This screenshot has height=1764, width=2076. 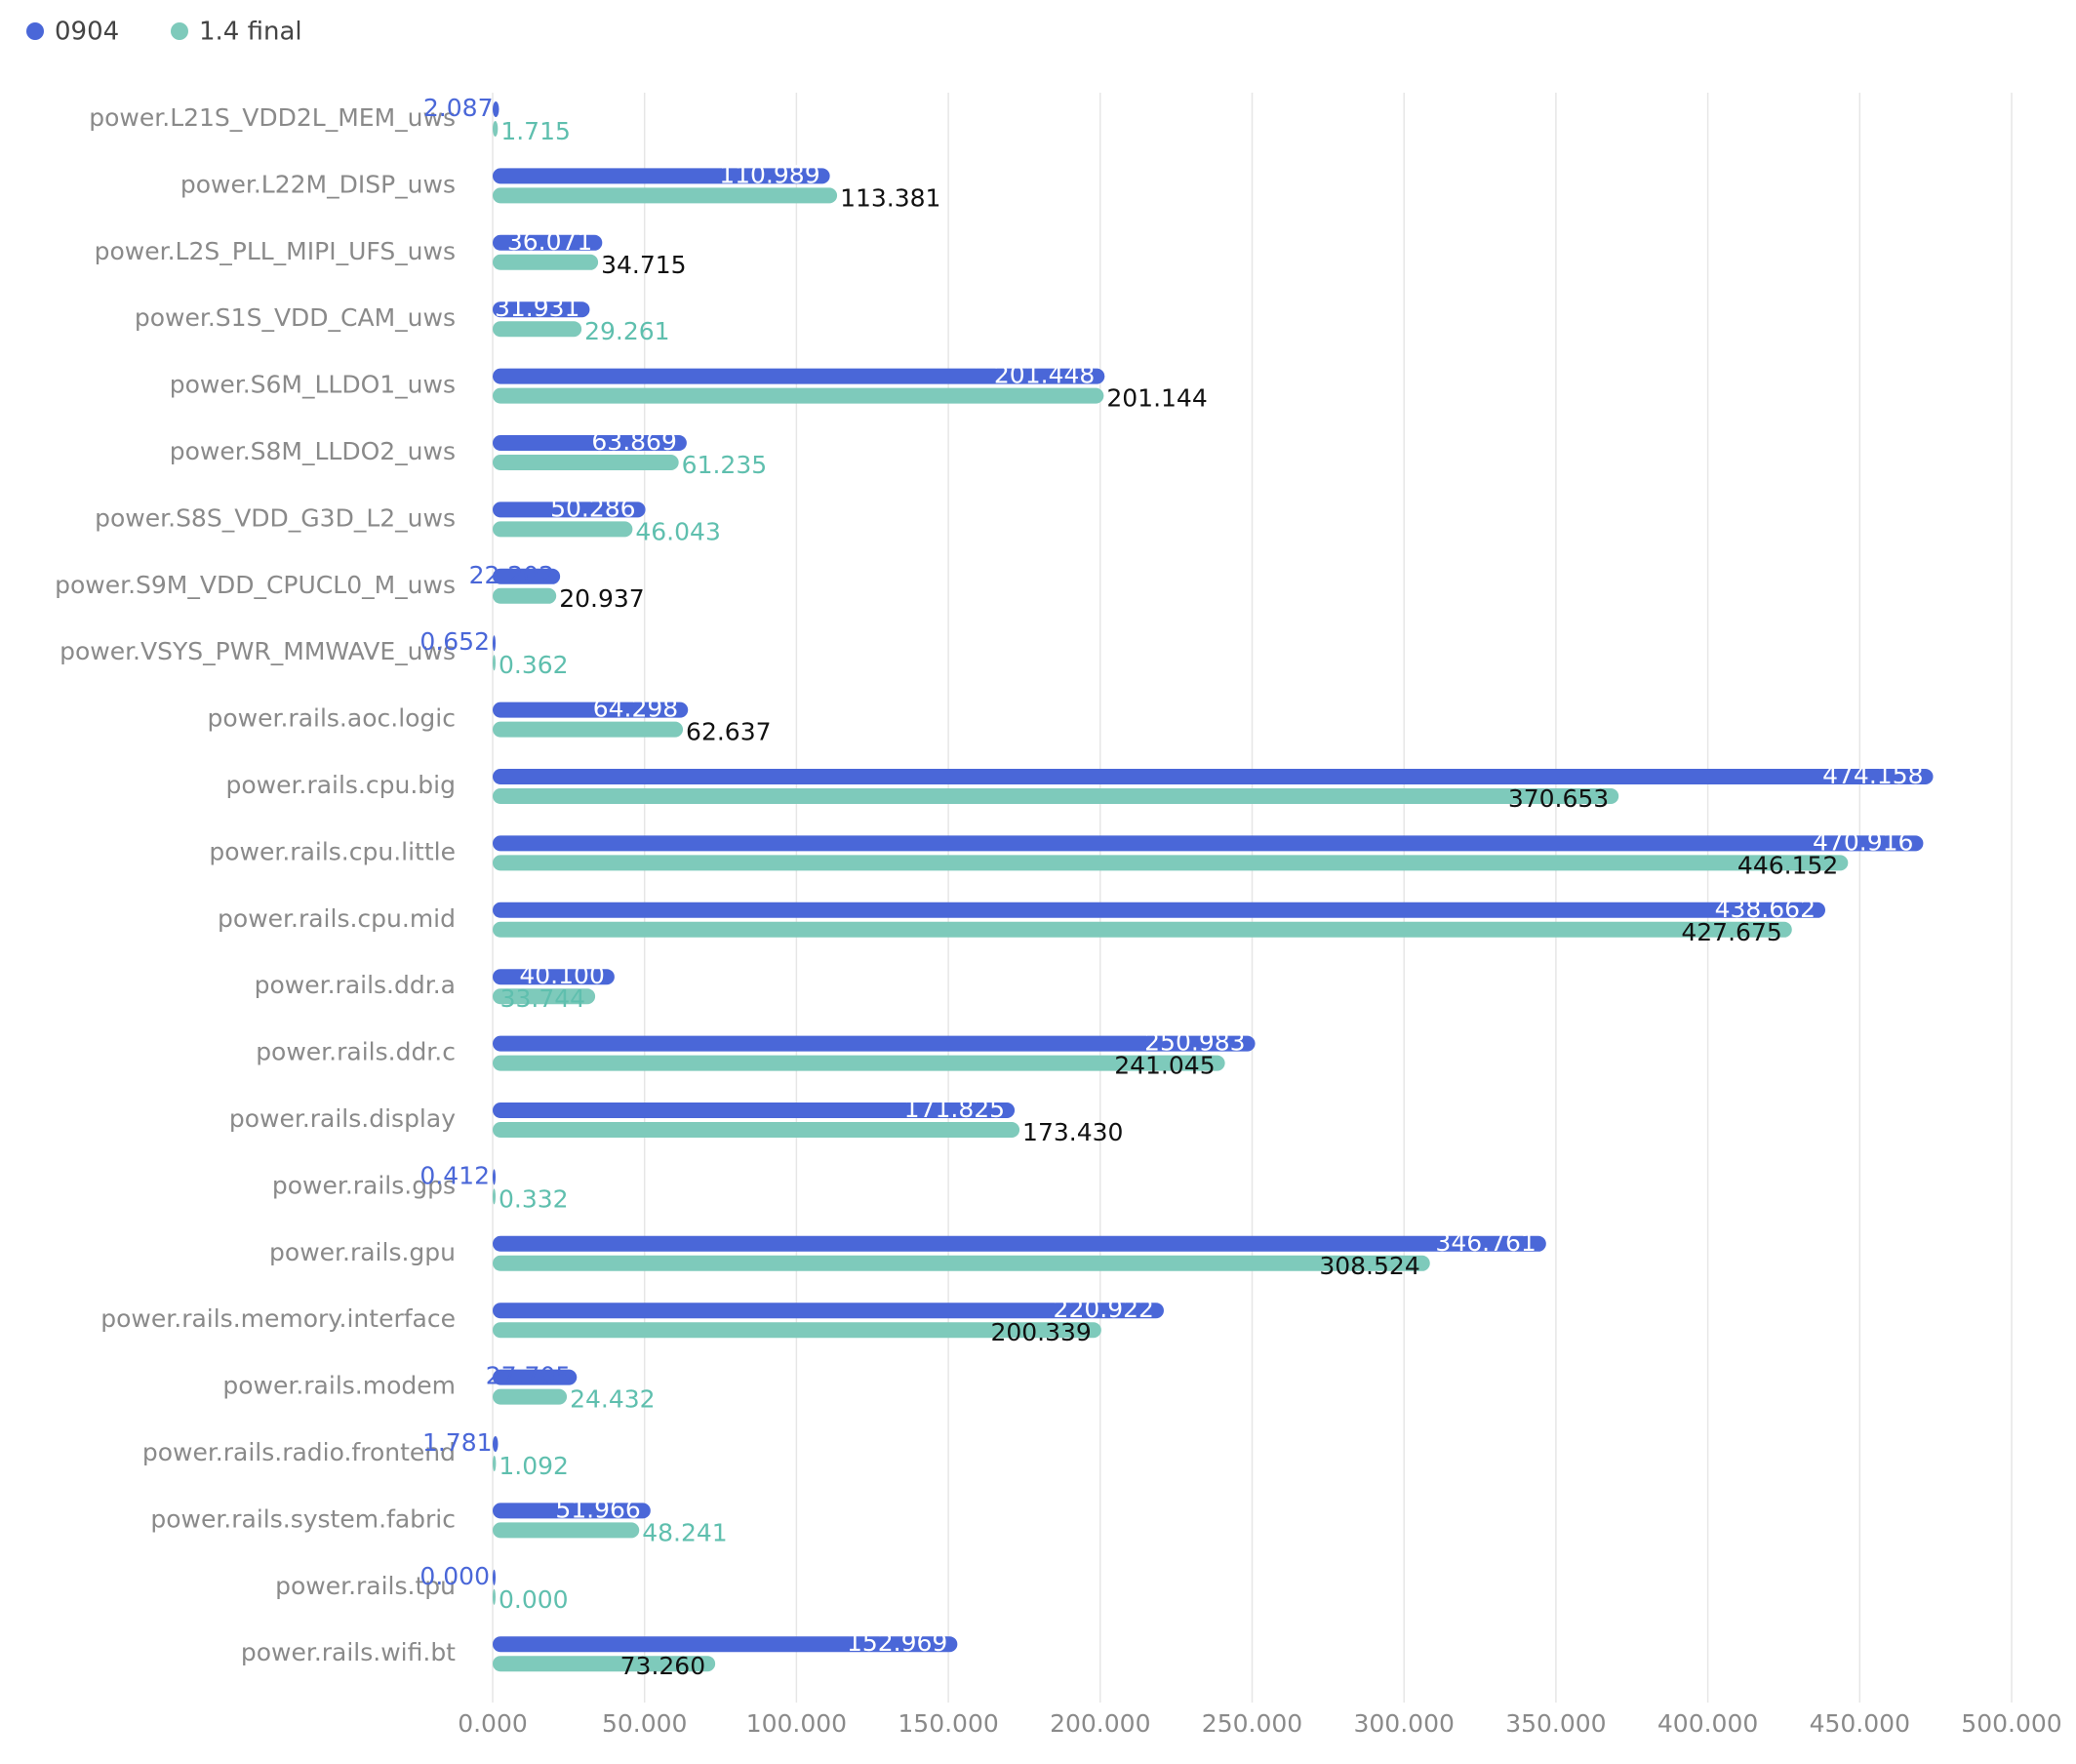 I want to click on legend-label: 1.4 final, so click(x=250, y=32).